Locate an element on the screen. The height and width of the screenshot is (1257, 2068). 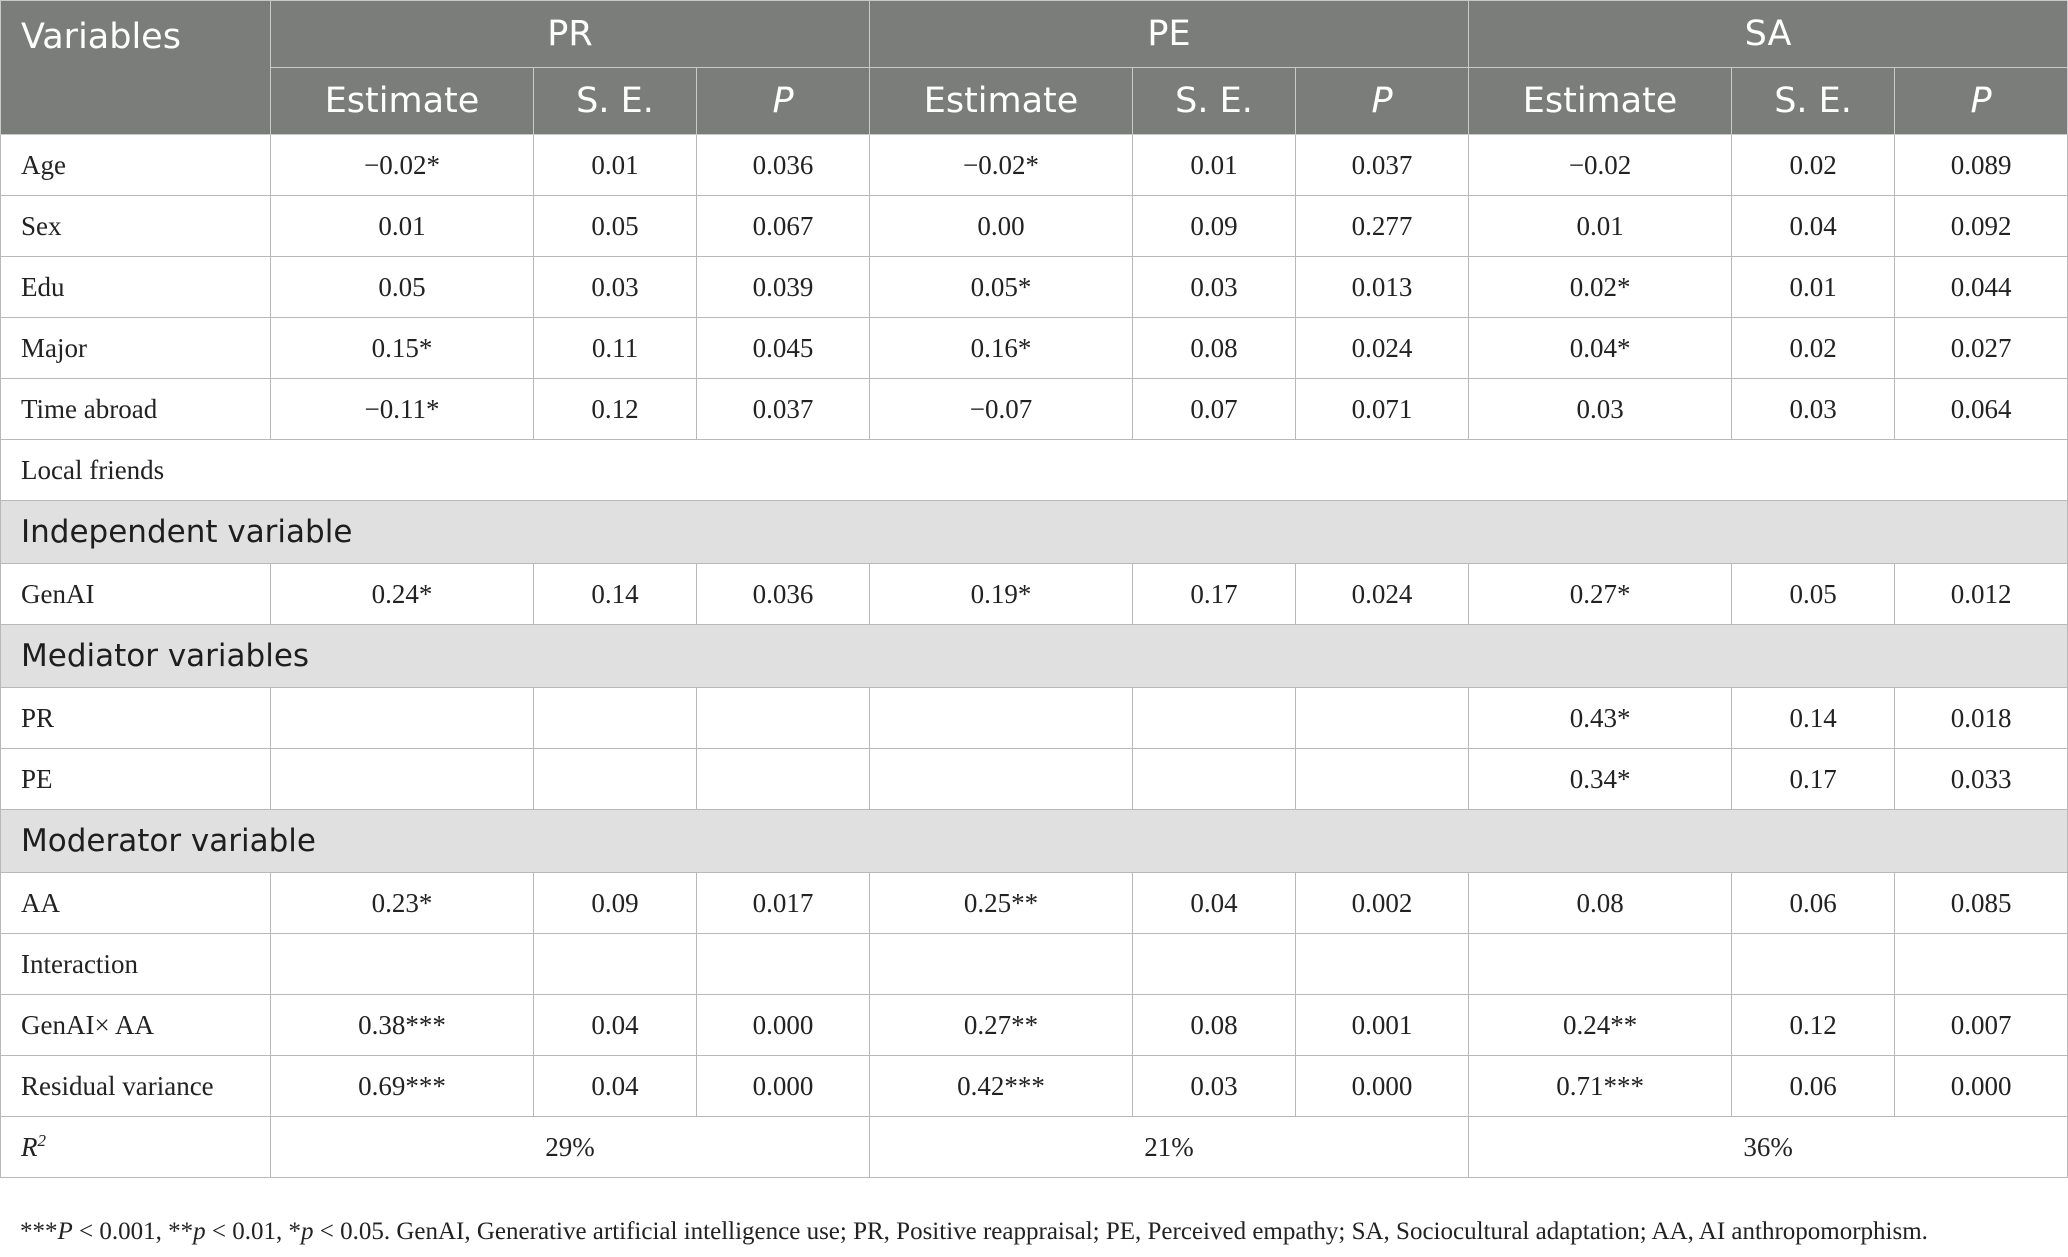
row-label: Edu is located at coordinates (135, 287).